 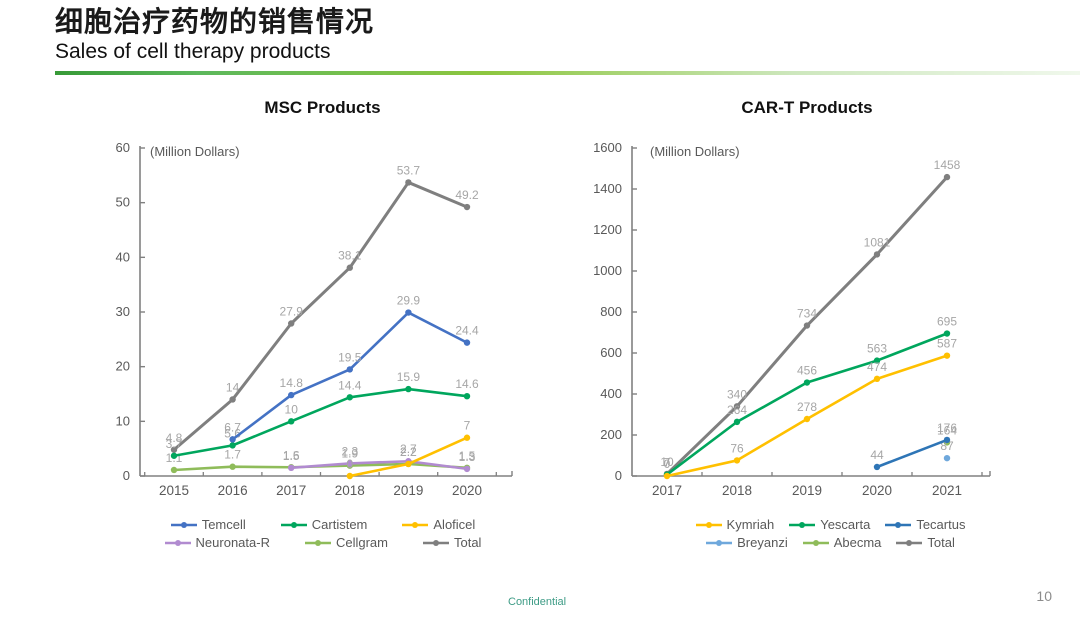 I want to click on svg-text: 15.9, so click(x=409, y=377).